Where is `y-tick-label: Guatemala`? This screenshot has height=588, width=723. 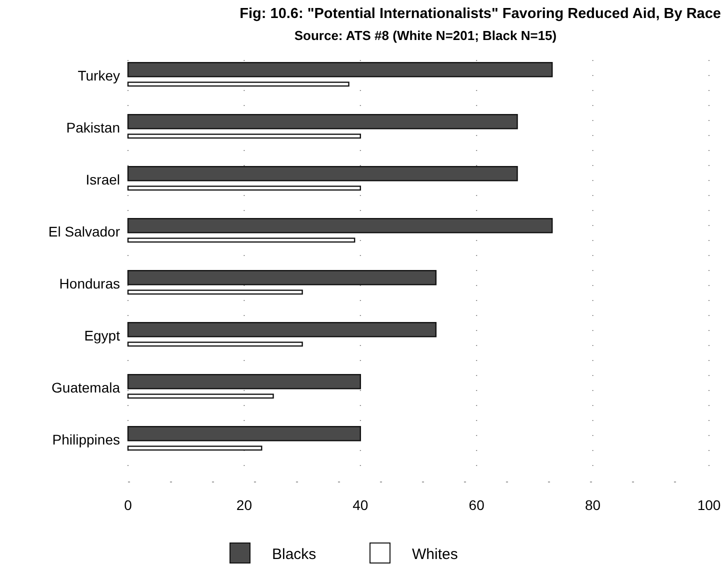 y-tick-label: Guatemala is located at coordinates (86, 387).